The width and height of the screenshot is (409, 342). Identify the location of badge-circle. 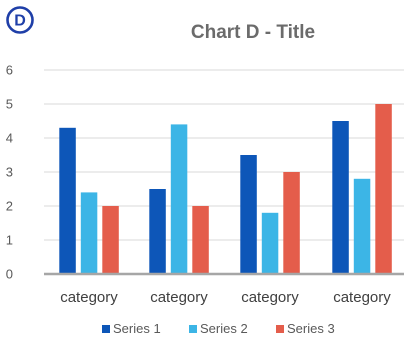
(20, 20).